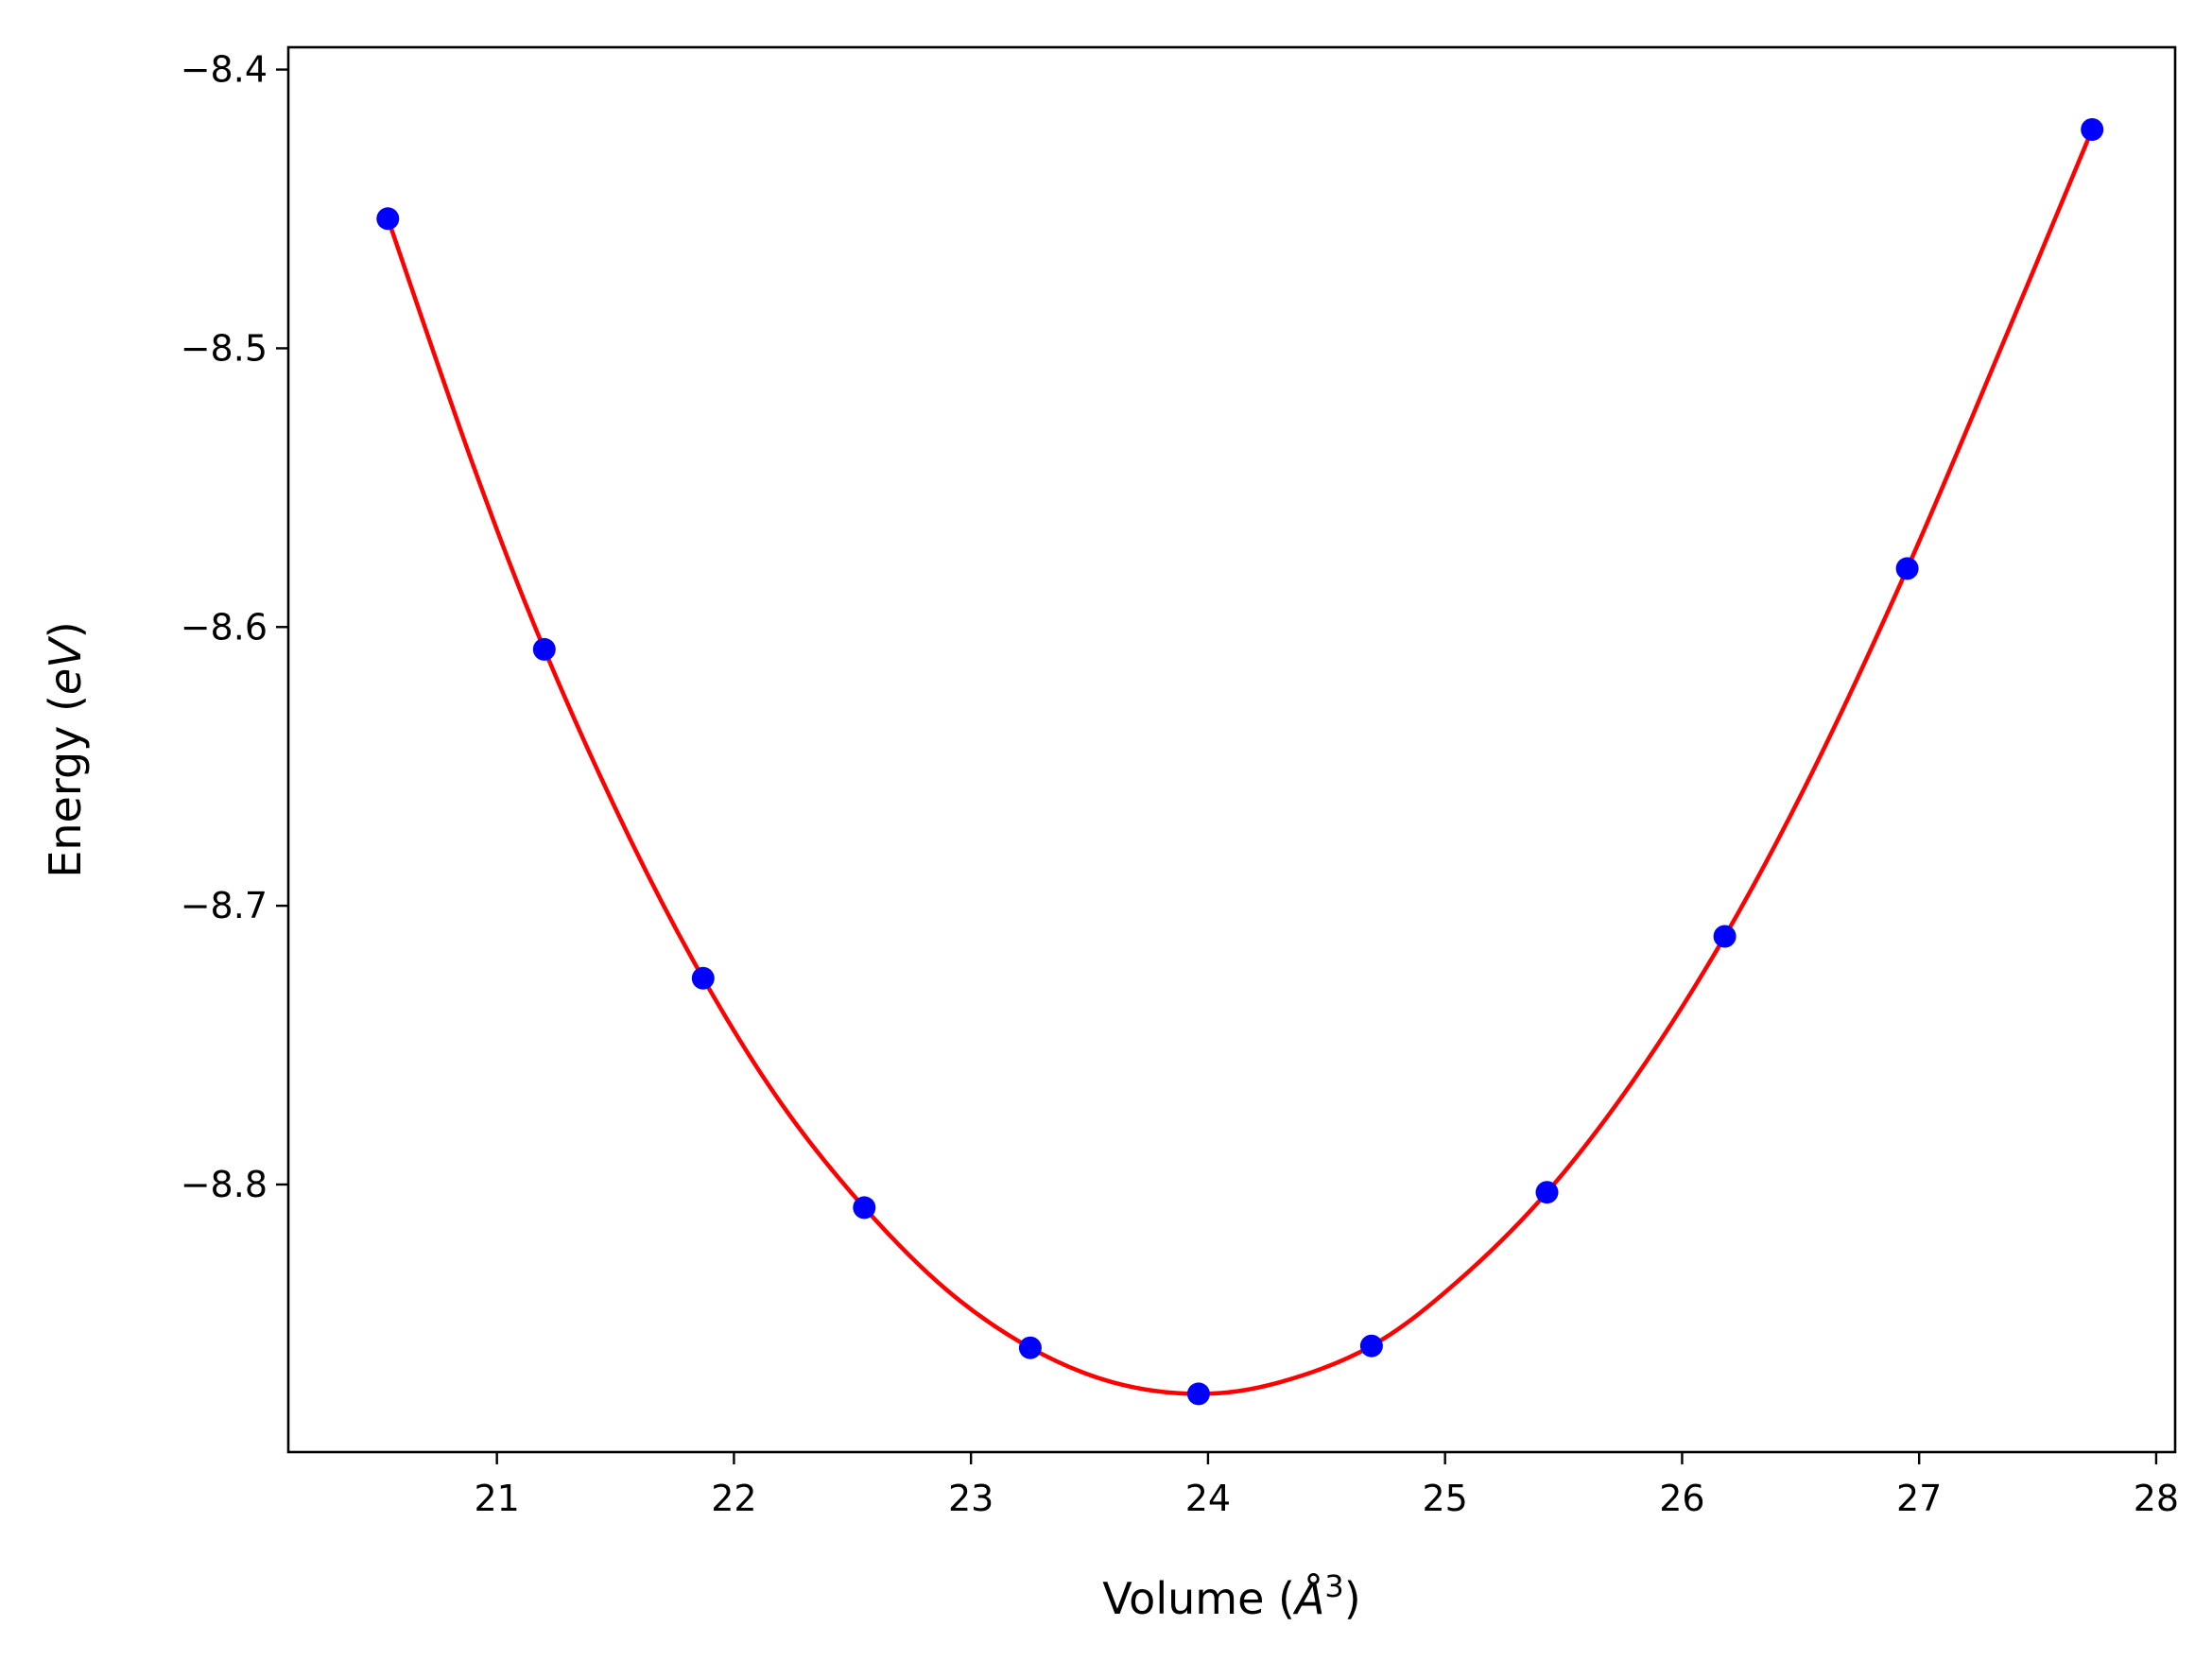 The height and width of the screenshot is (1661, 2212). What do you see at coordinates (1444, 1498) in the screenshot?
I see `x-tick-label: 25` at bounding box center [1444, 1498].